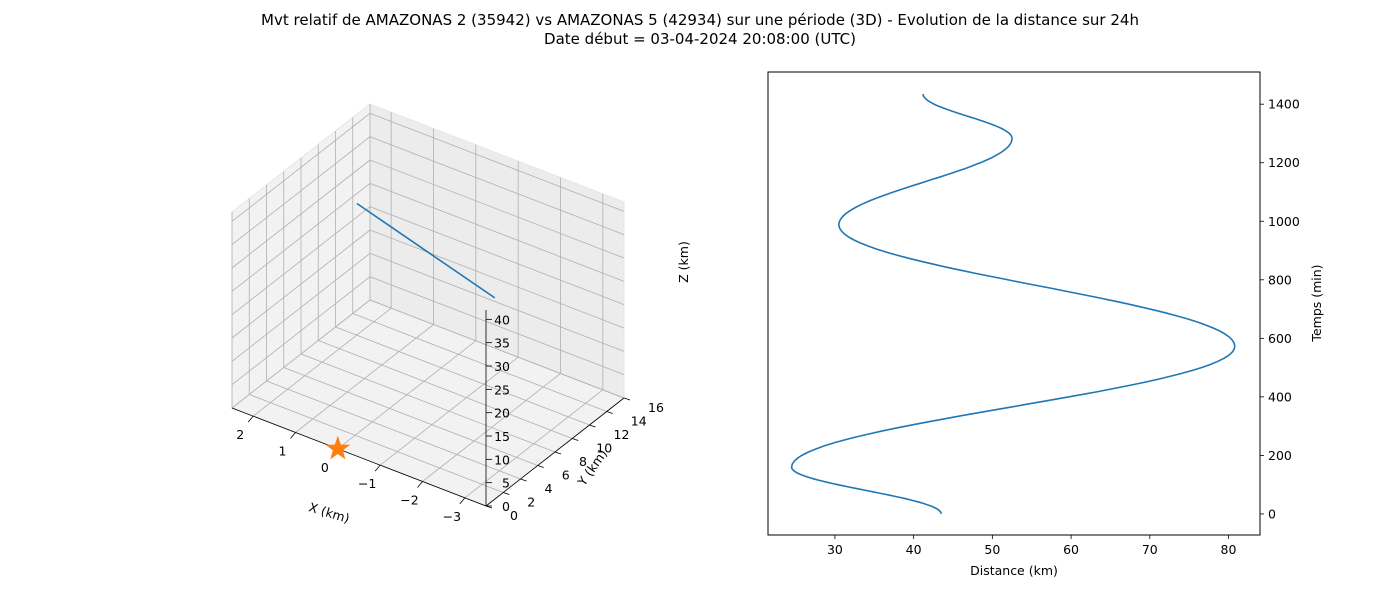  I want to click on y-tick-label: 600, so click(1280, 338).